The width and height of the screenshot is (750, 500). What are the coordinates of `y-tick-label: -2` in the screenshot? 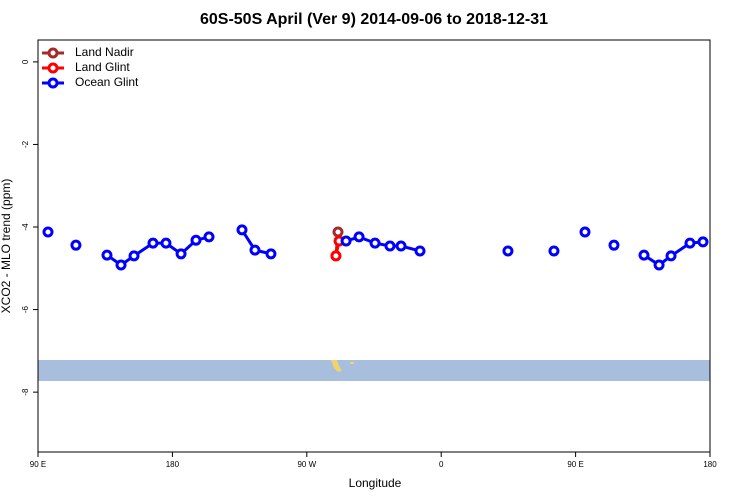 It's located at (25, 144).